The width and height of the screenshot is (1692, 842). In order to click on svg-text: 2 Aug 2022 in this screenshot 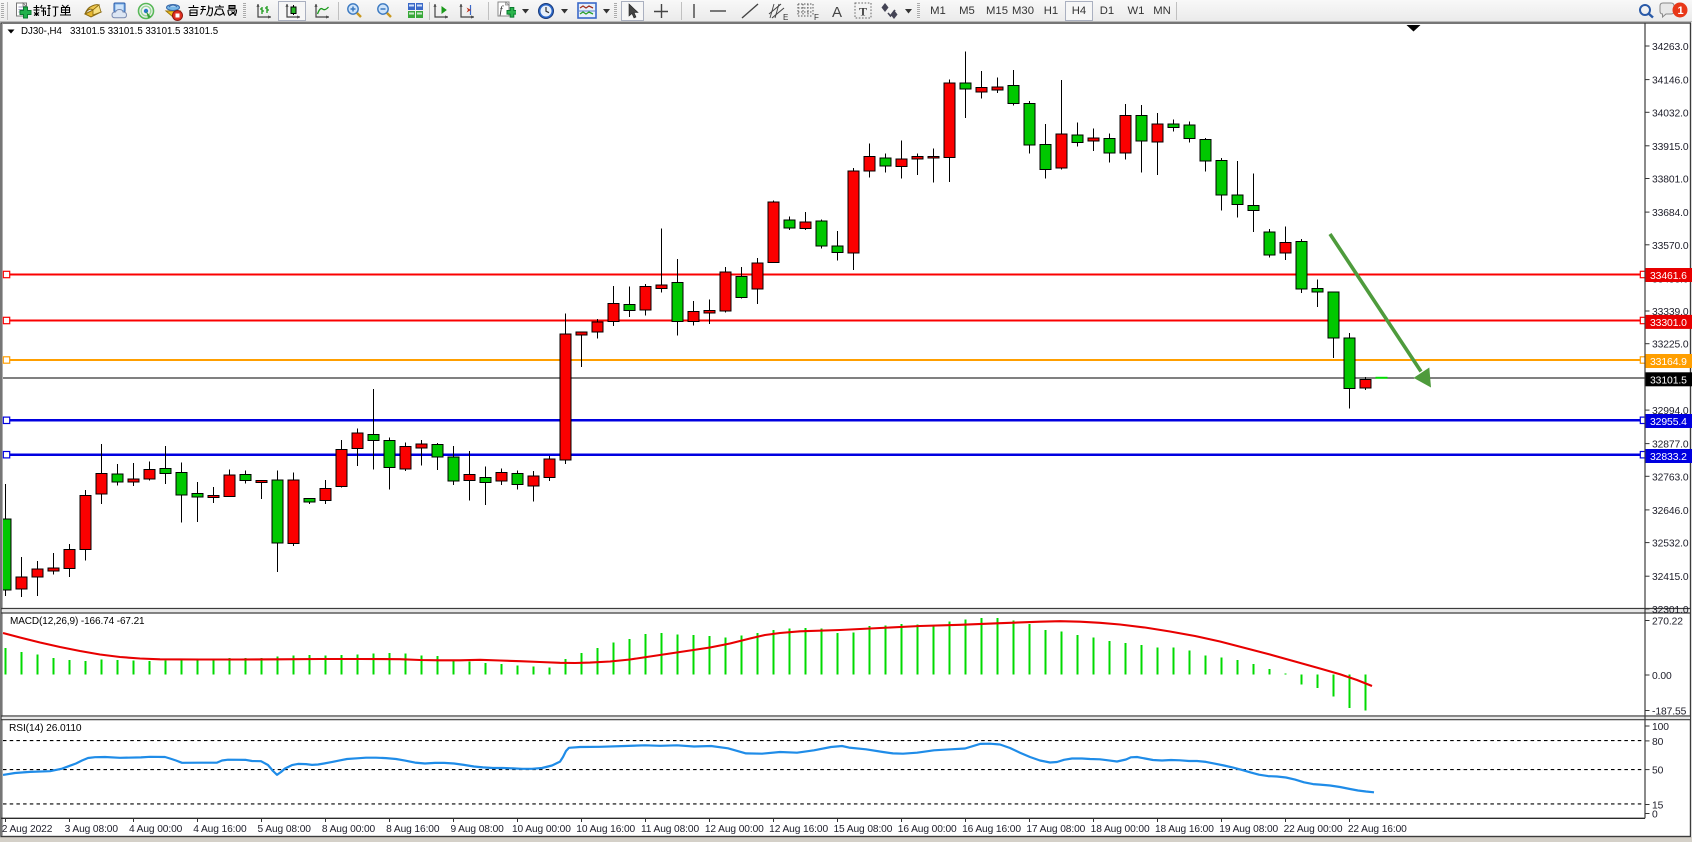, I will do `click(27, 829)`.